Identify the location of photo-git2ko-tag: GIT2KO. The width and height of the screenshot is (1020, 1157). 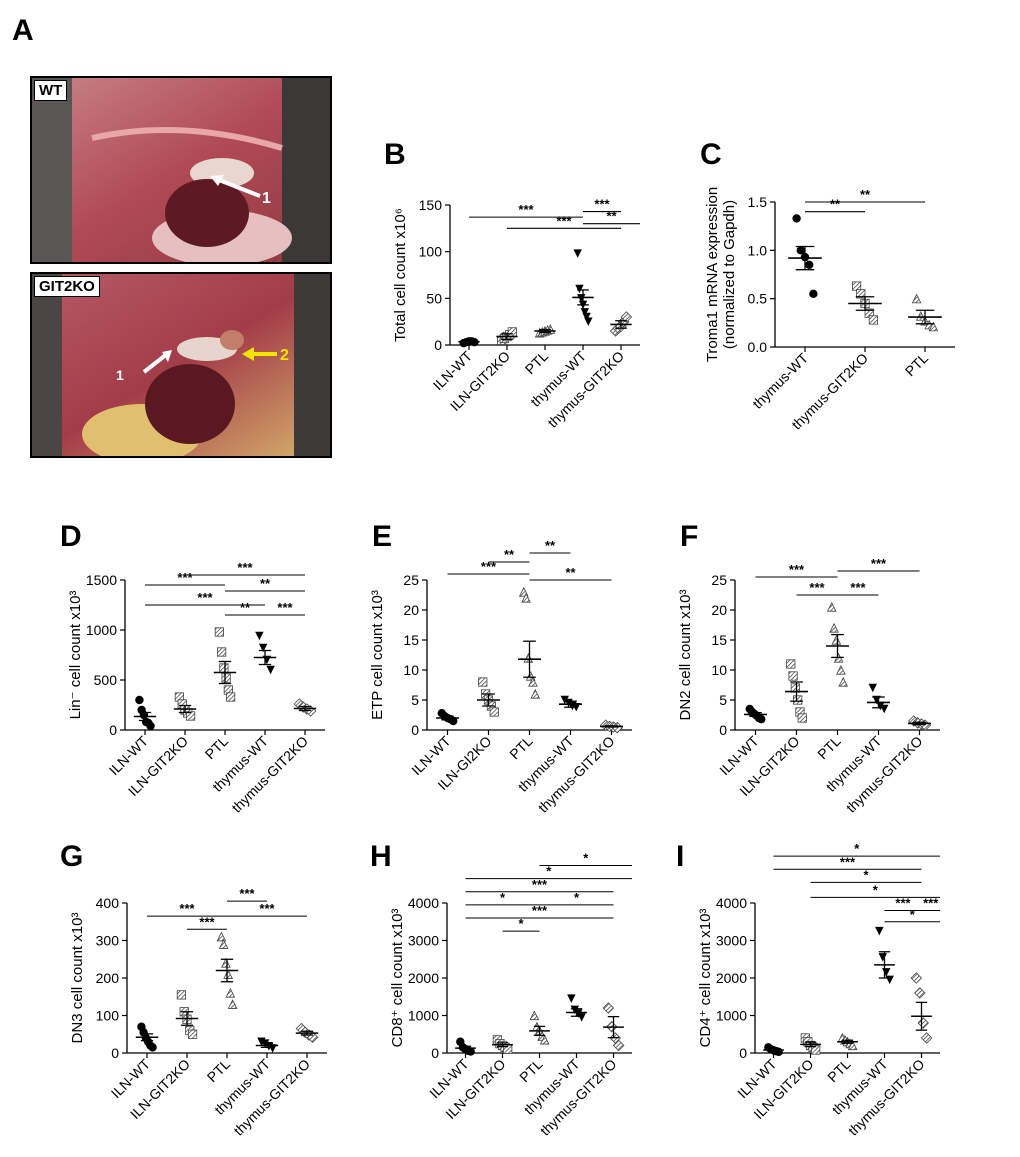
(67, 286).